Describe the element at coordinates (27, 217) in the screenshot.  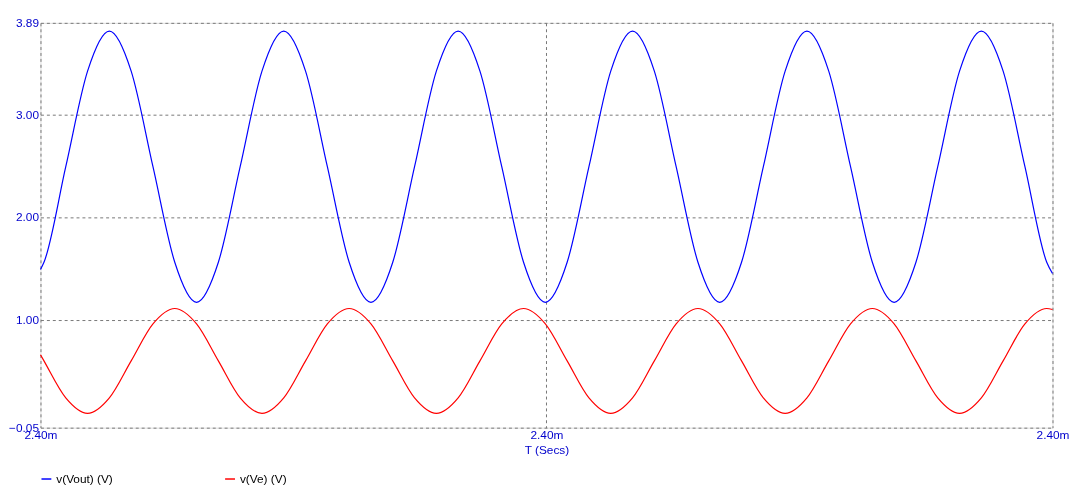
I see `y-tick-label: 2.00` at that location.